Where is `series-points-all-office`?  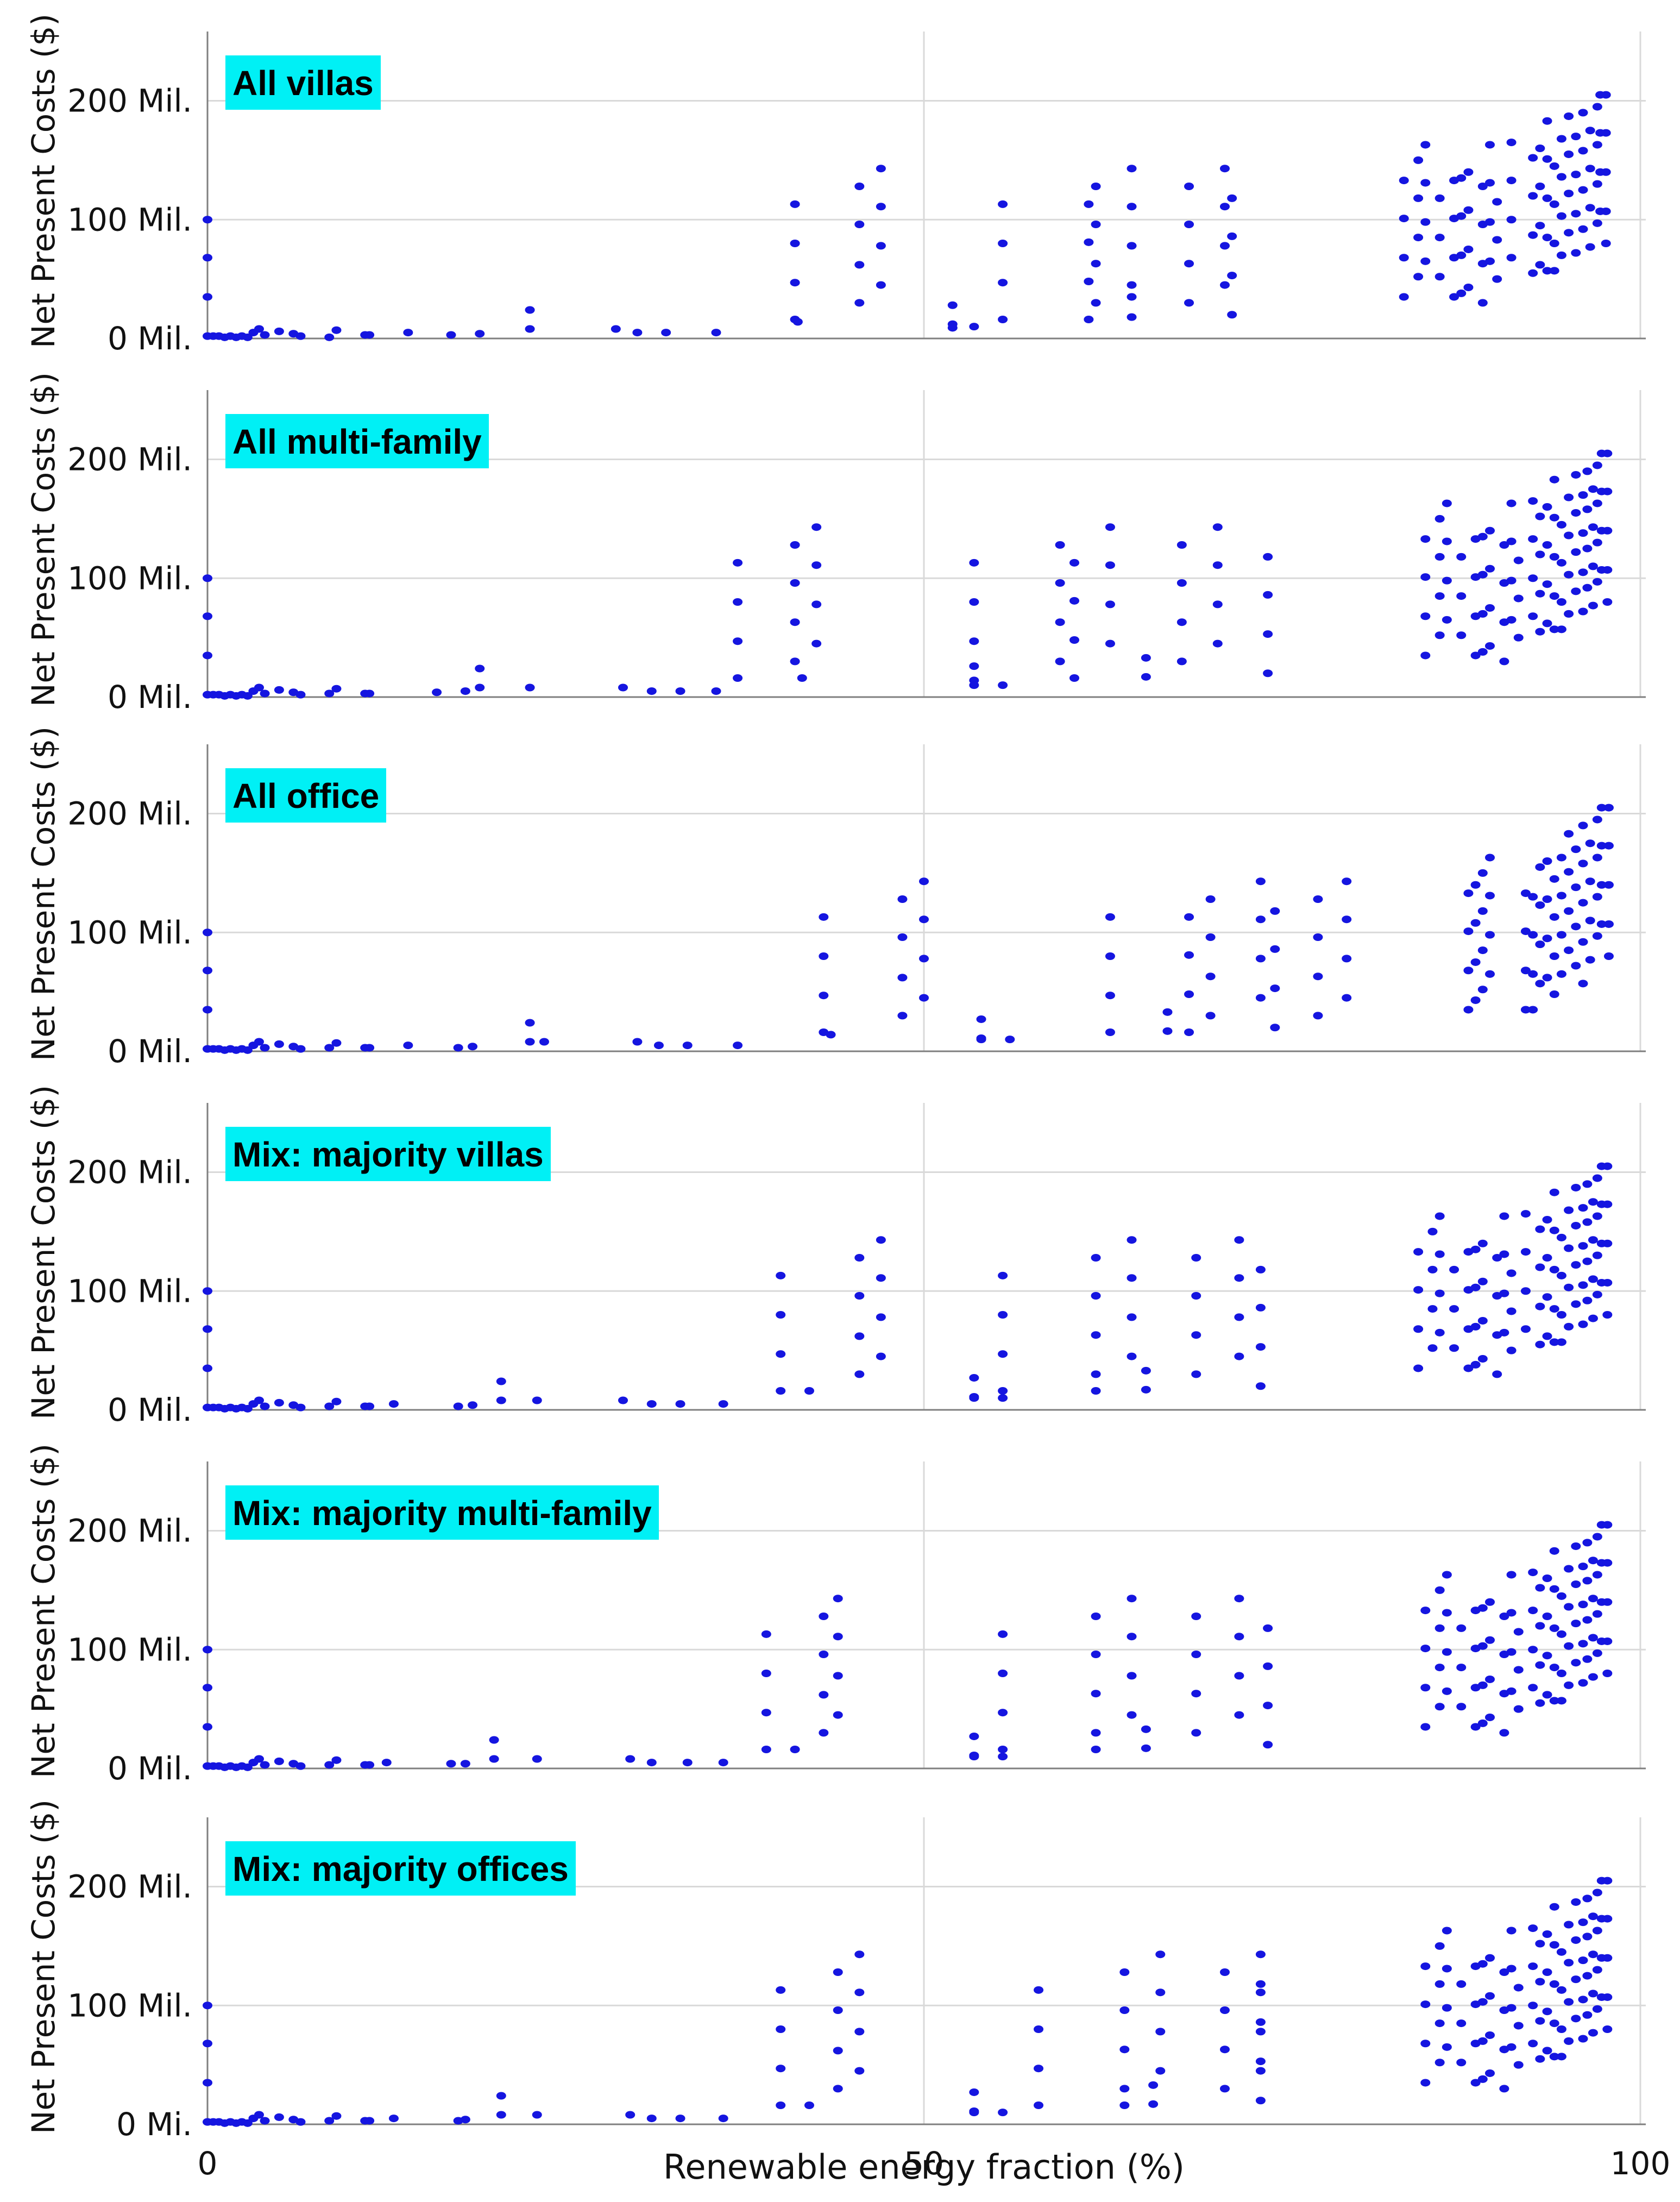
series-points-all-office is located at coordinates (908, 929).